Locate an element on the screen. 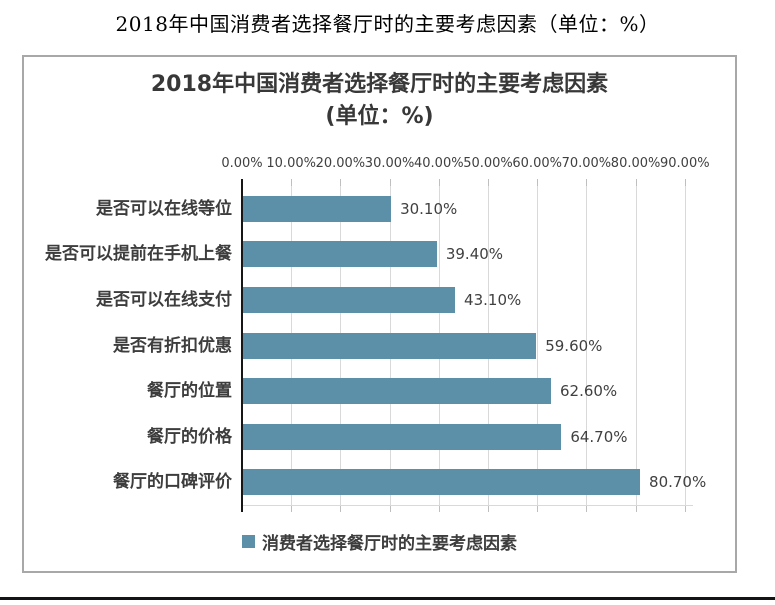 This screenshot has width=775, height=605. axis-tick-label: 40.00% is located at coordinates (439, 163).